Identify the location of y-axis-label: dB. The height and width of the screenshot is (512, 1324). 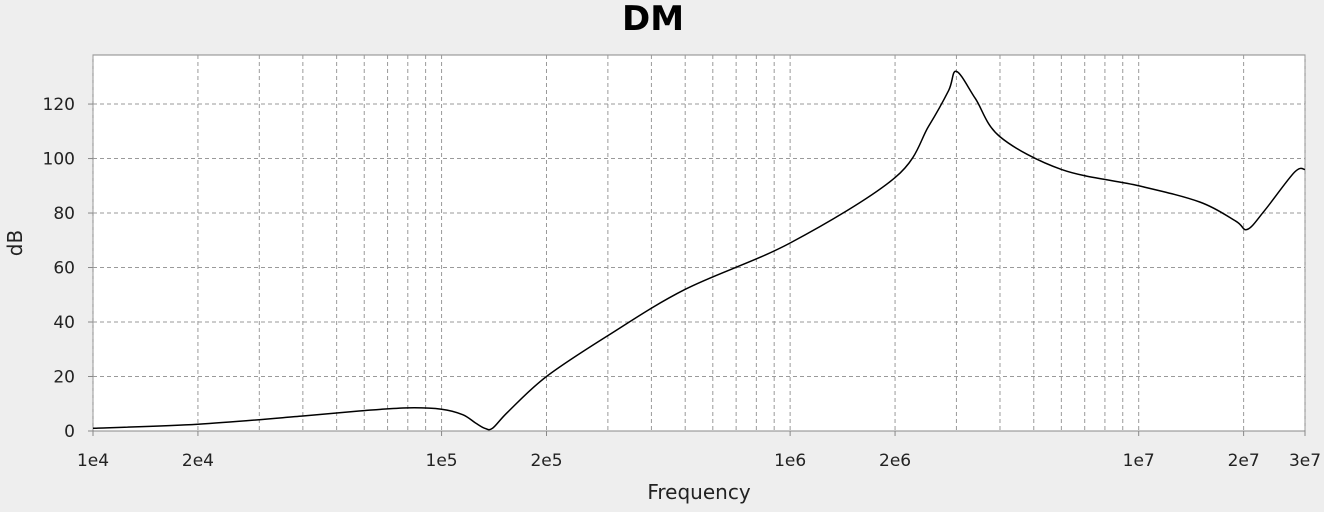
(15, 243).